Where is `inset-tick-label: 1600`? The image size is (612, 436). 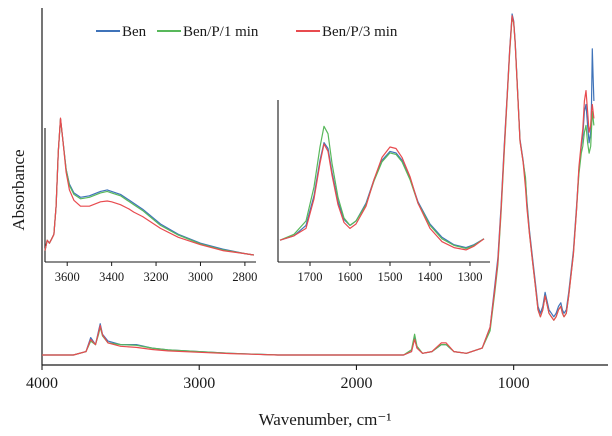
inset-tick-label: 1600 is located at coordinates (350, 277).